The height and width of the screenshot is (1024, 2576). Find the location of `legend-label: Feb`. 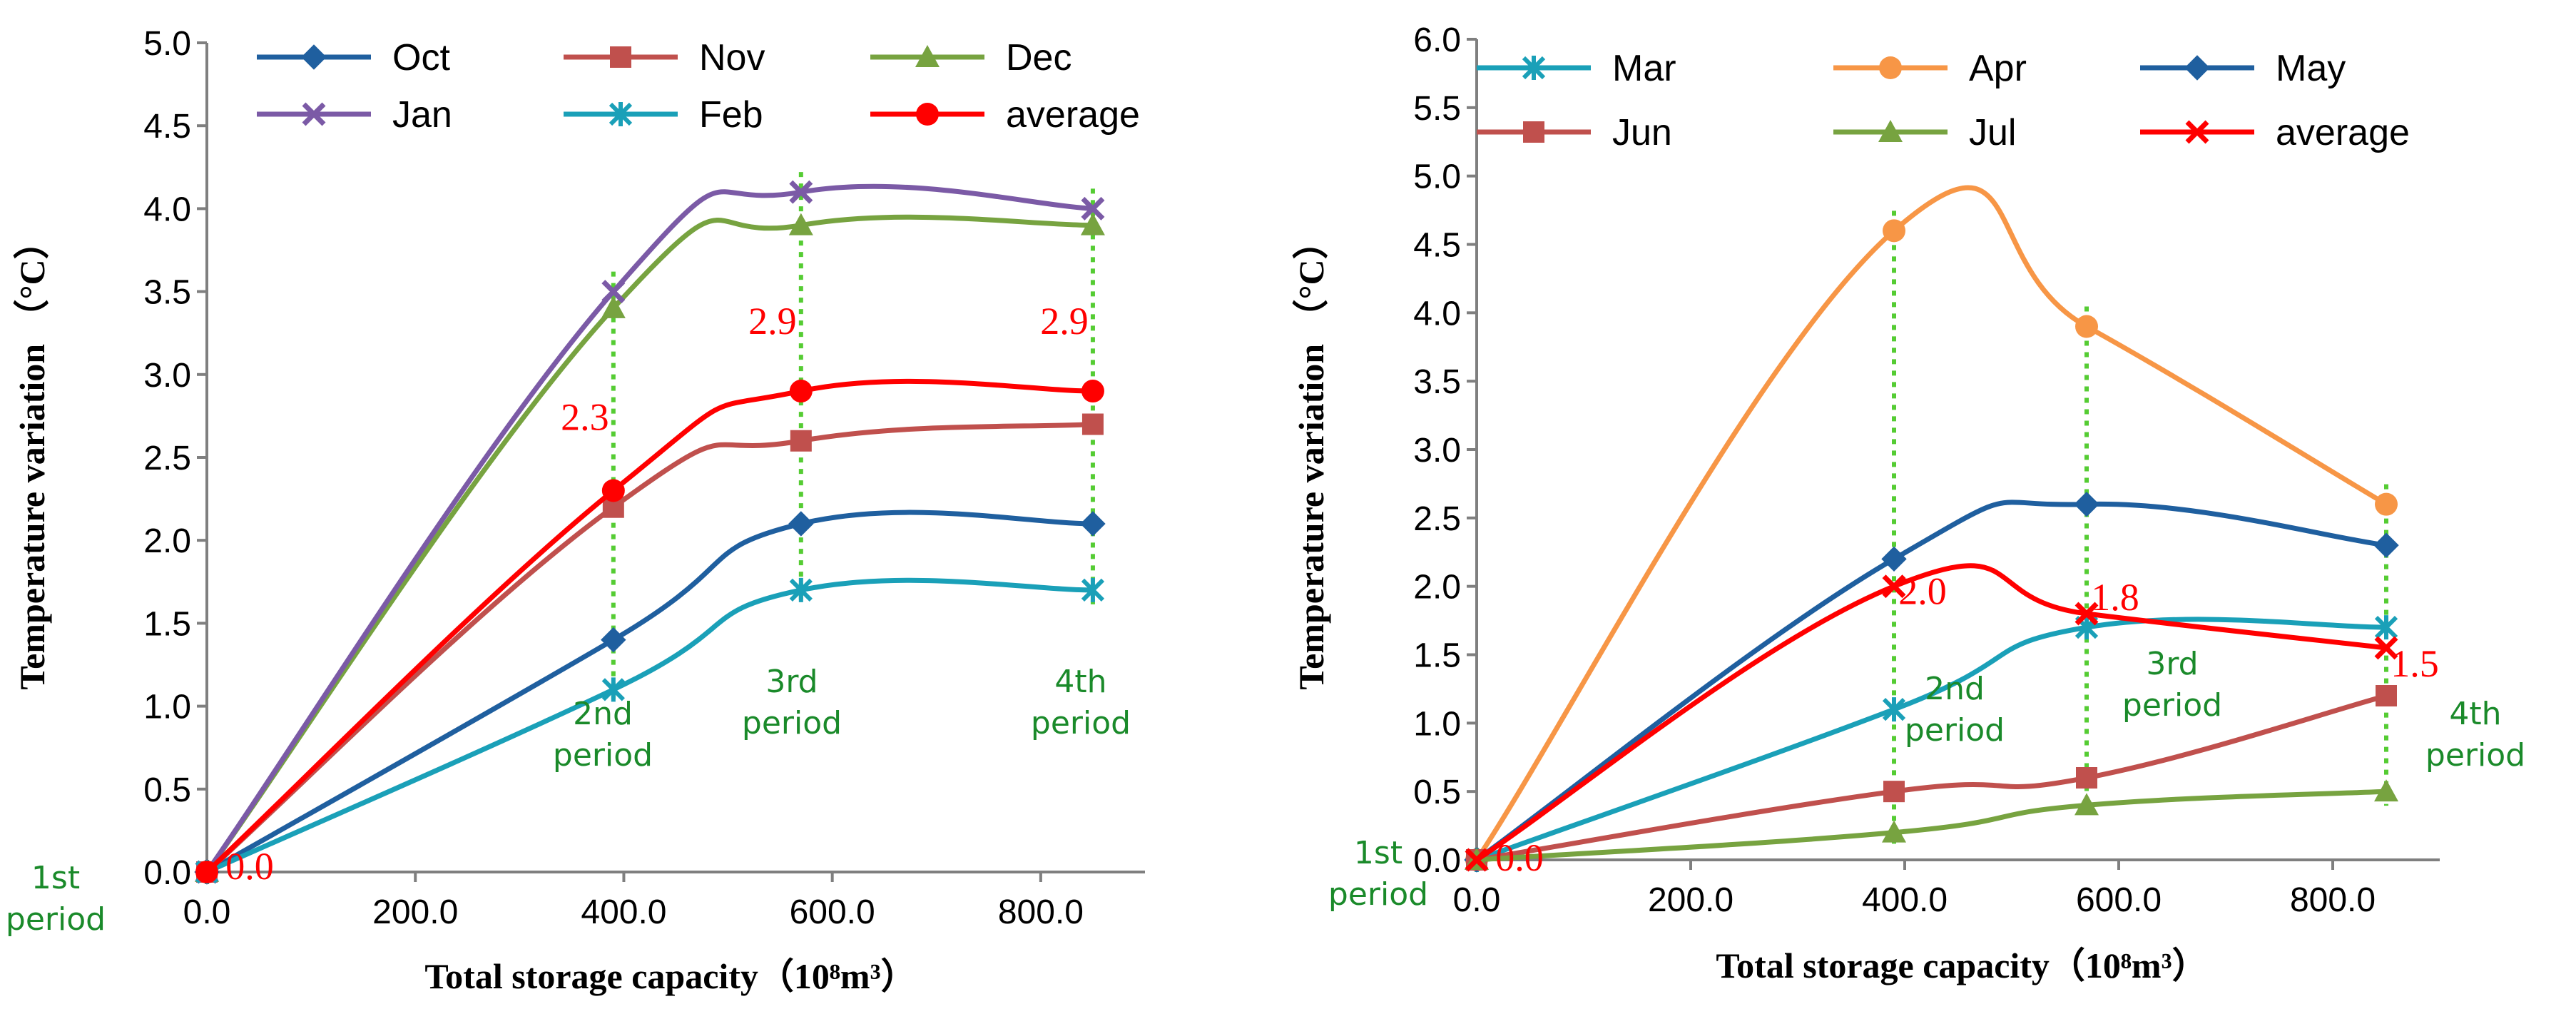

legend-label: Feb is located at coordinates (731, 115).